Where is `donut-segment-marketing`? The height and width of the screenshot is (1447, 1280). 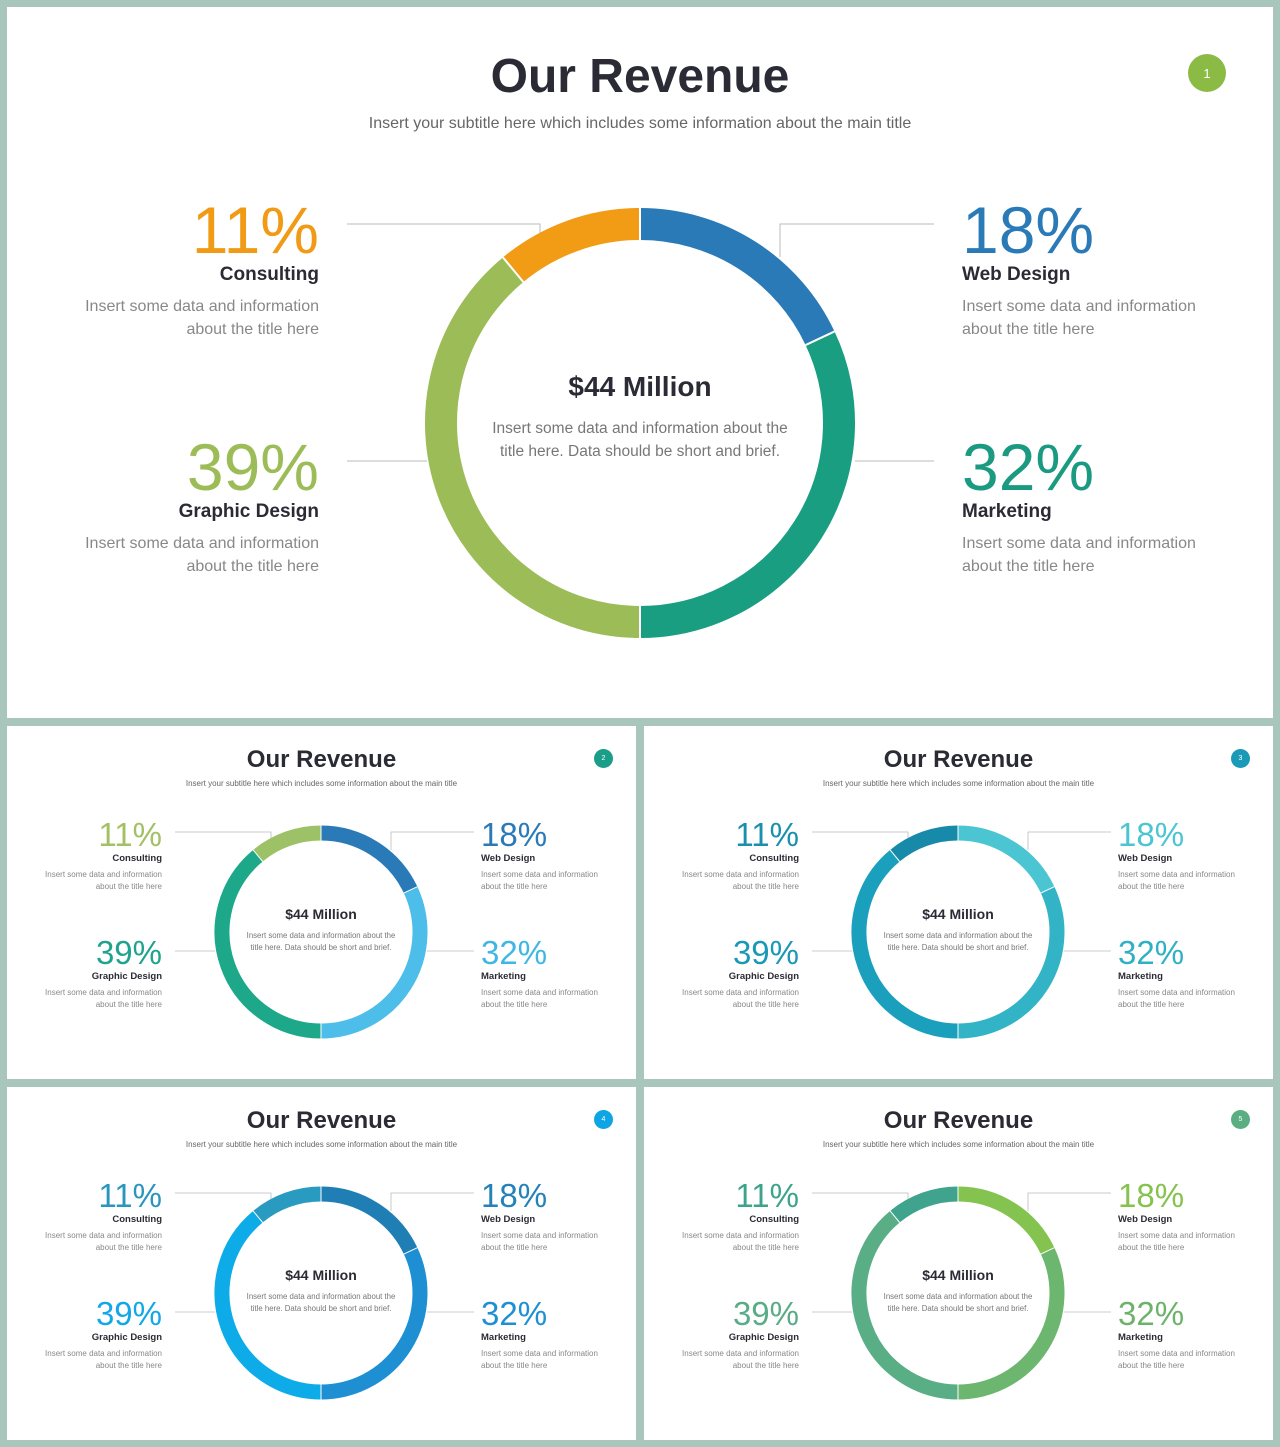 donut-segment-marketing is located at coordinates (1011, 962).